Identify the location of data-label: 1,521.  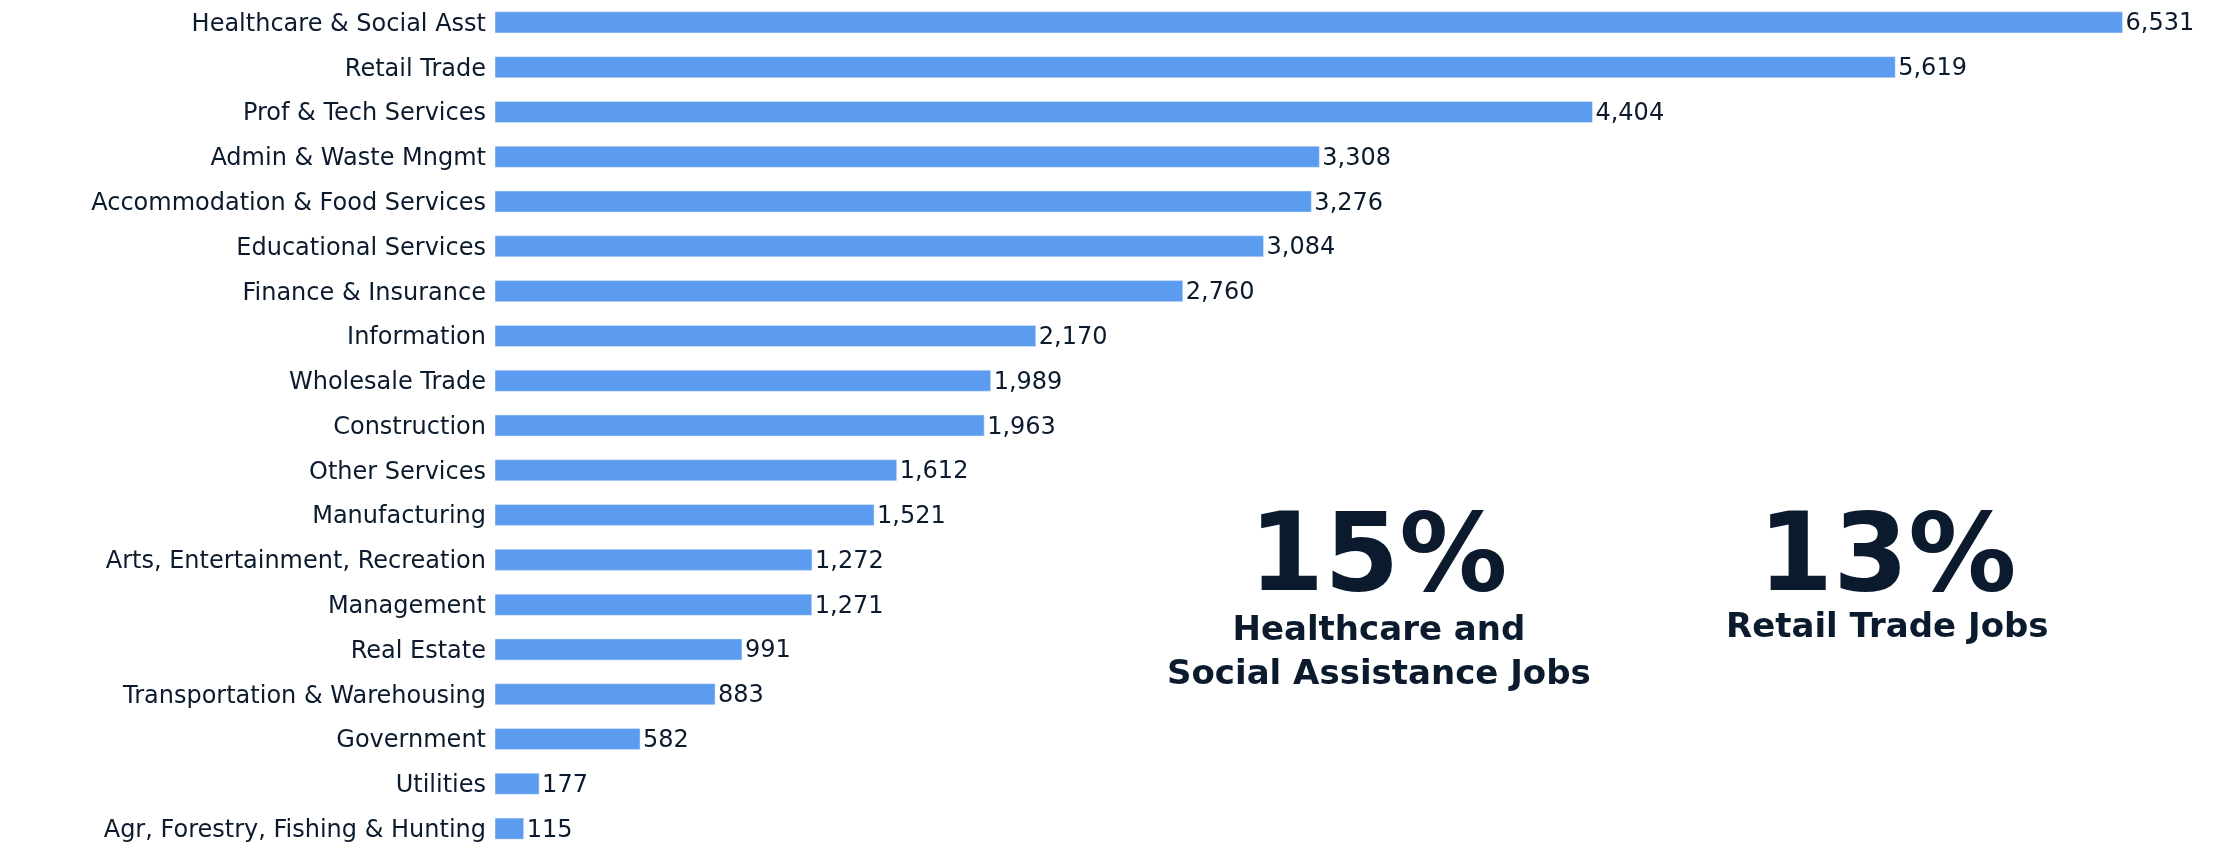
(911, 515).